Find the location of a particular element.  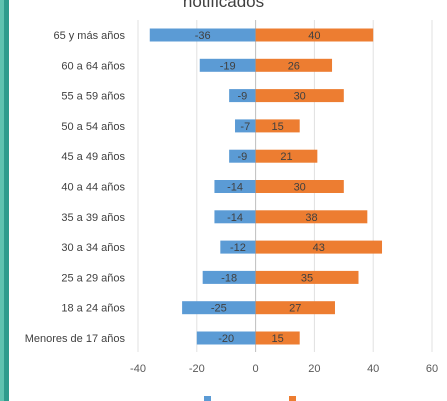

left-accent-strip is located at coordinates (2, 200).